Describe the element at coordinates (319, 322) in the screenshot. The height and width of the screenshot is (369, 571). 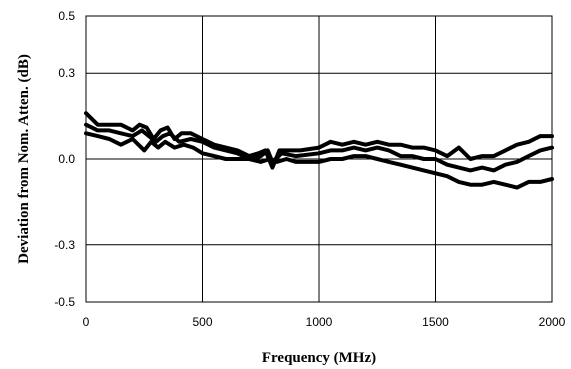
I see `x-tick-label: 1000` at that location.